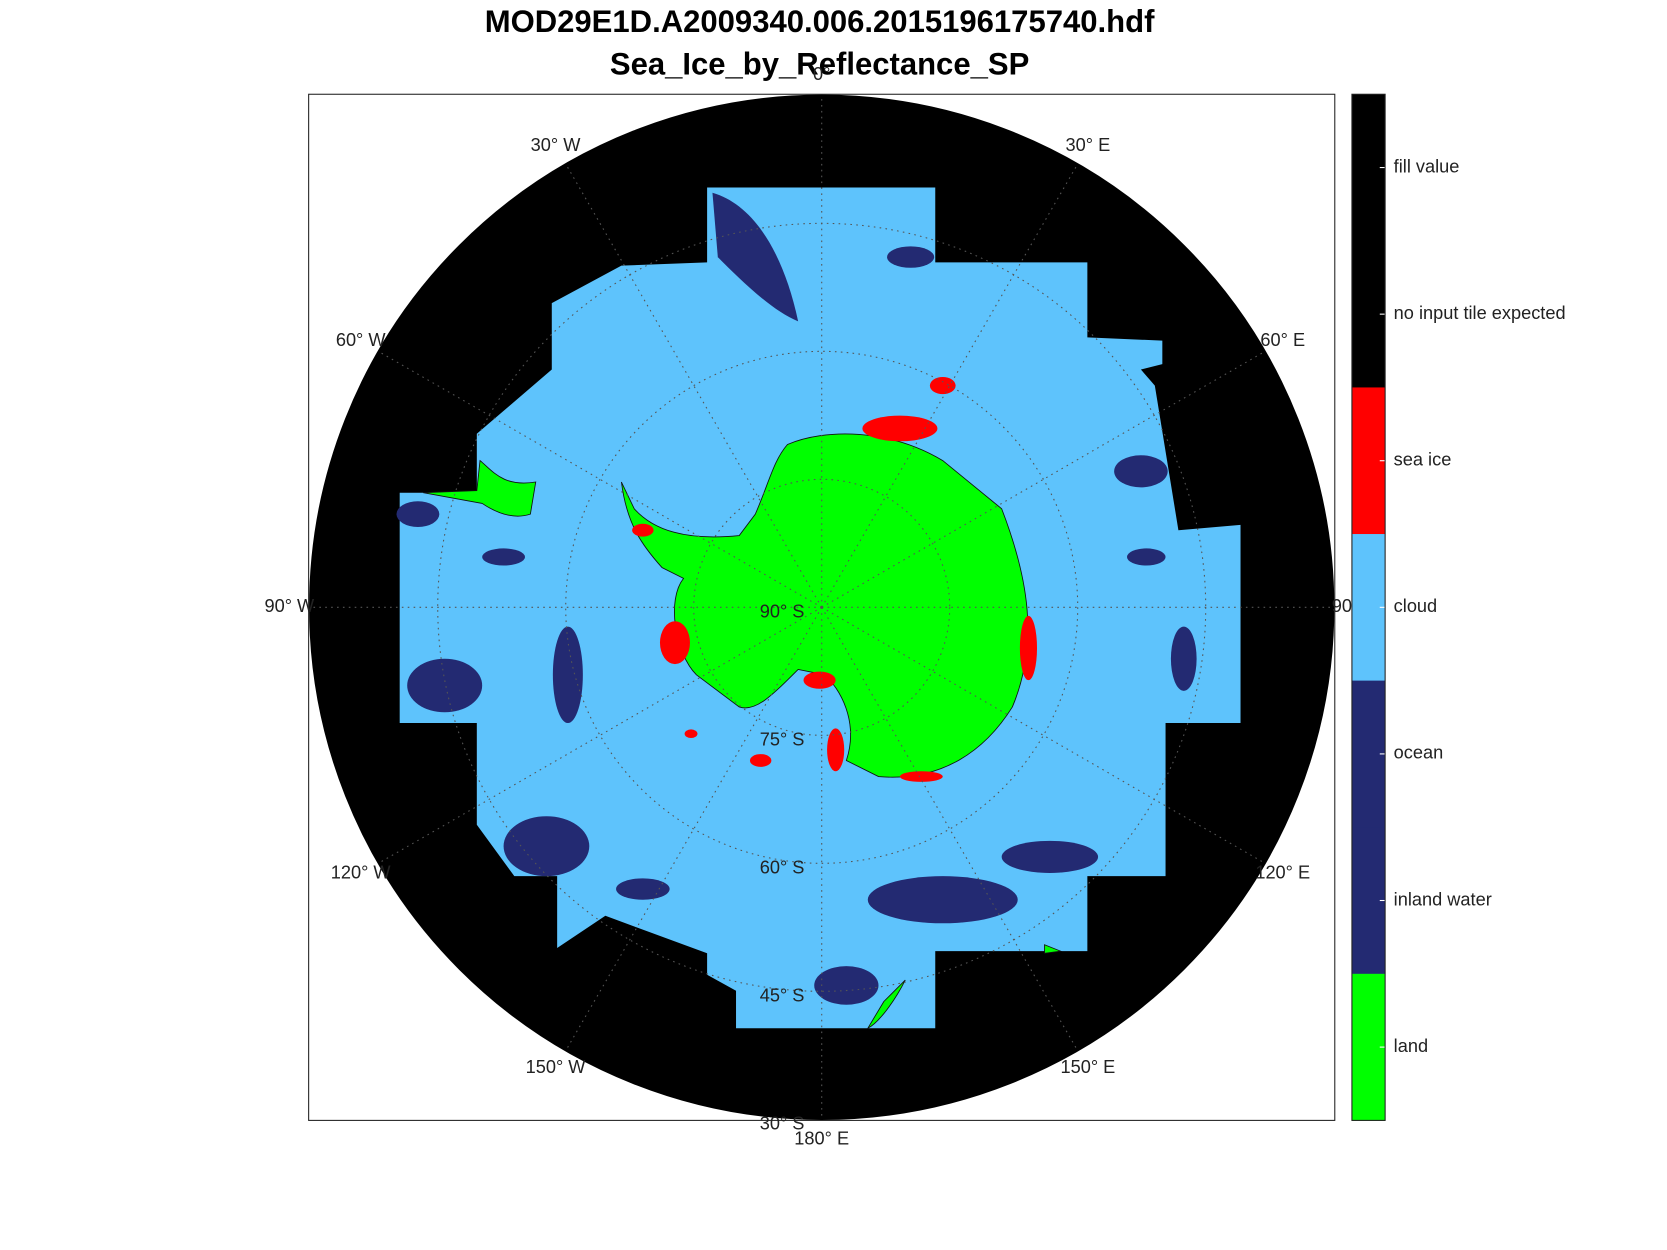 The height and width of the screenshot is (1250, 1667). What do you see at coordinates (782, 995) in the screenshot?
I see `latitude-label: 45° S` at bounding box center [782, 995].